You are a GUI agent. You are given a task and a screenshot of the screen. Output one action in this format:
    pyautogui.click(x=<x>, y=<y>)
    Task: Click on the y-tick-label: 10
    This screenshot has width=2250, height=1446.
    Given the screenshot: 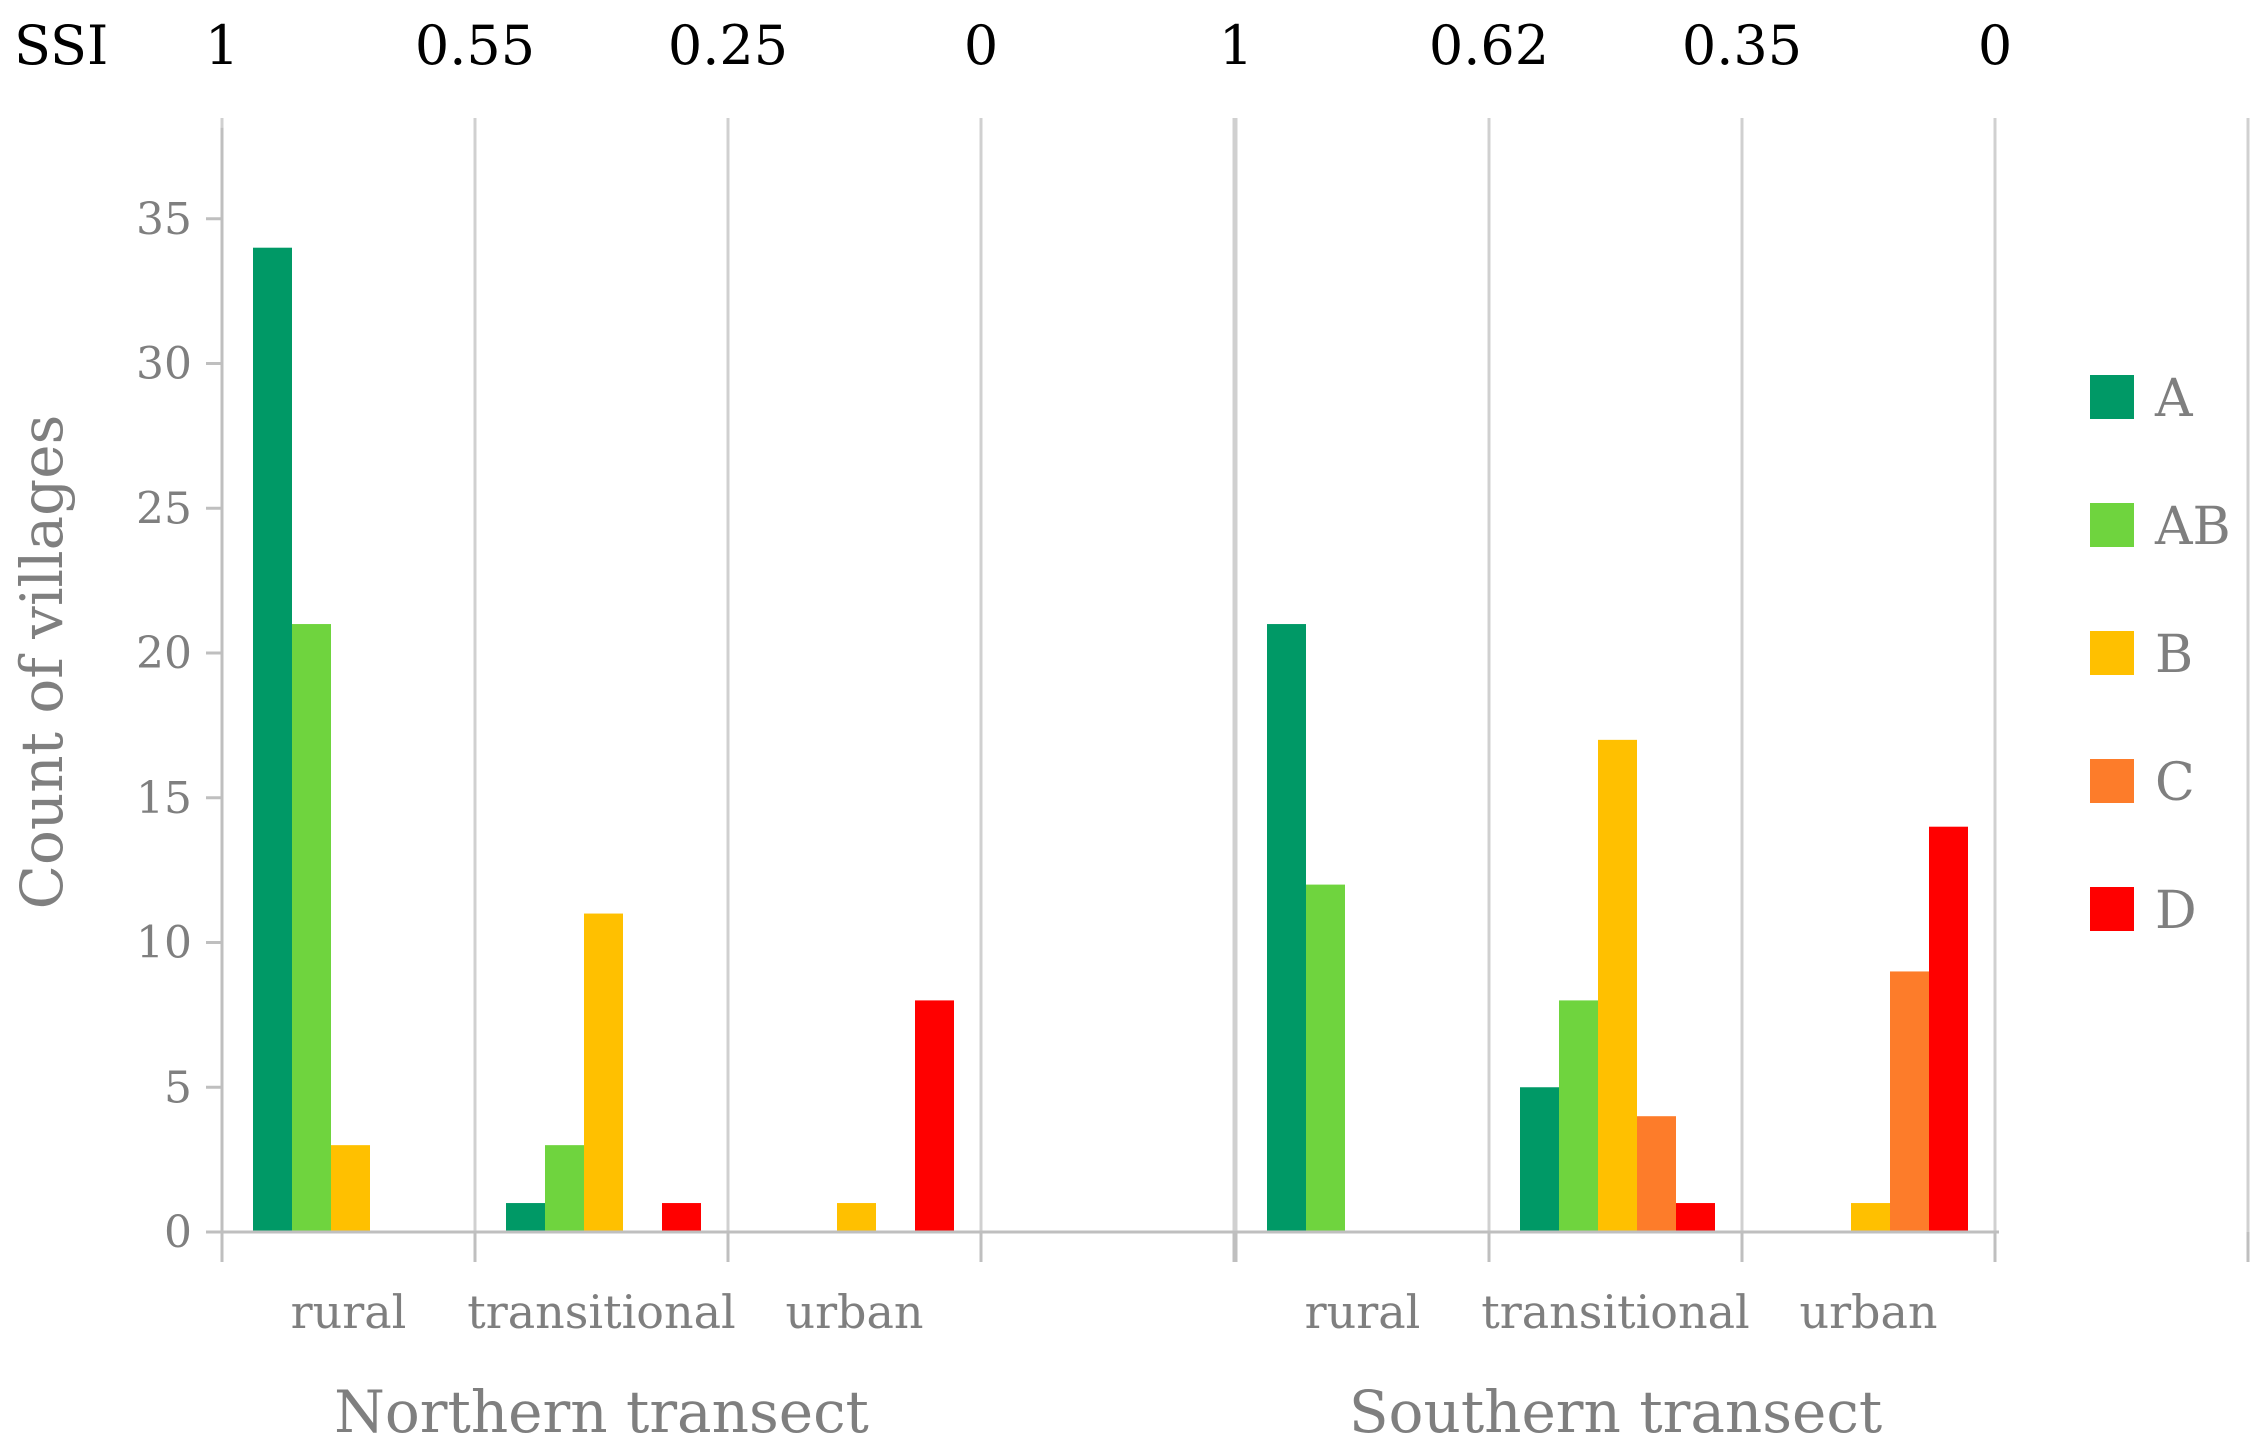 What is the action you would take?
    pyautogui.click(x=164, y=943)
    